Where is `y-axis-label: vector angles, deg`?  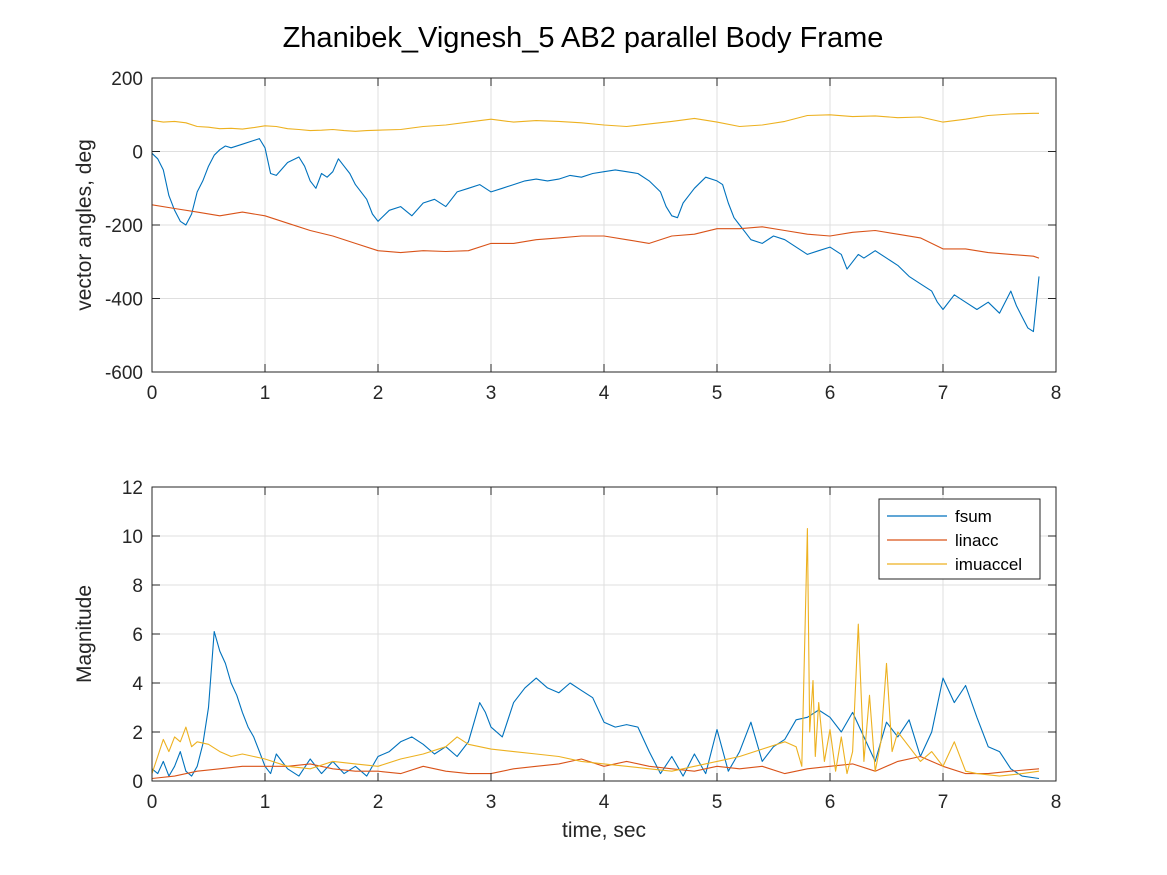
y-axis-label: vector angles, deg is located at coordinates (84, 225).